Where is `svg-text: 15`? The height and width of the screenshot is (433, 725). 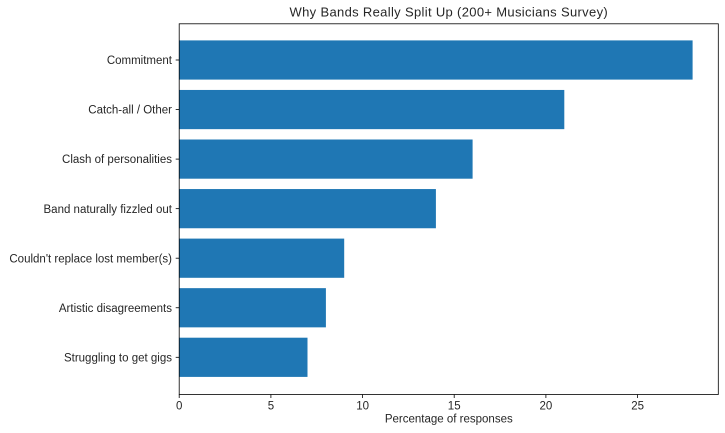 svg-text: 15 is located at coordinates (454, 406).